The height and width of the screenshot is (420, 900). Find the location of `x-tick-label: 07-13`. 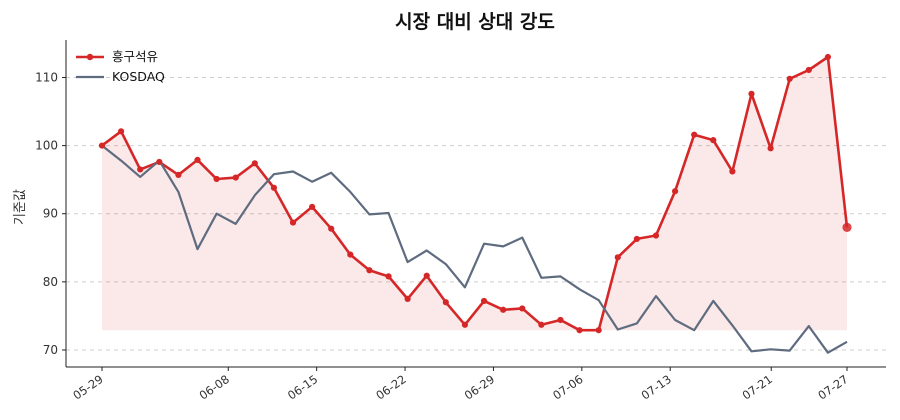

x-tick-label: 07-13 is located at coordinates (656, 387).